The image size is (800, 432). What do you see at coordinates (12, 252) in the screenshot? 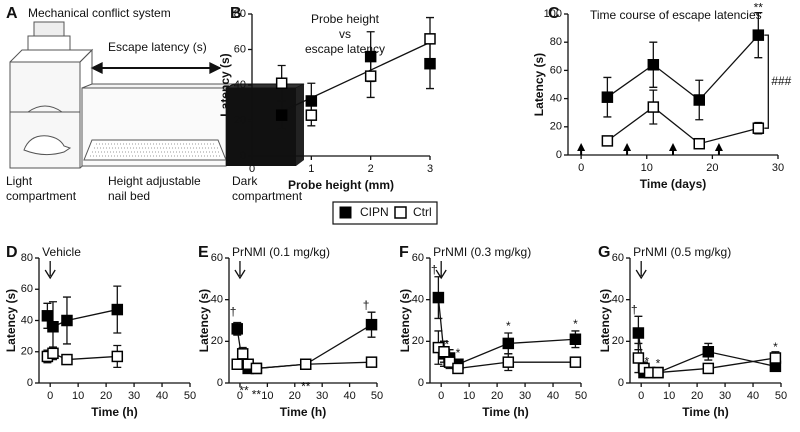
I see `panel-letter: D` at bounding box center [12, 252].